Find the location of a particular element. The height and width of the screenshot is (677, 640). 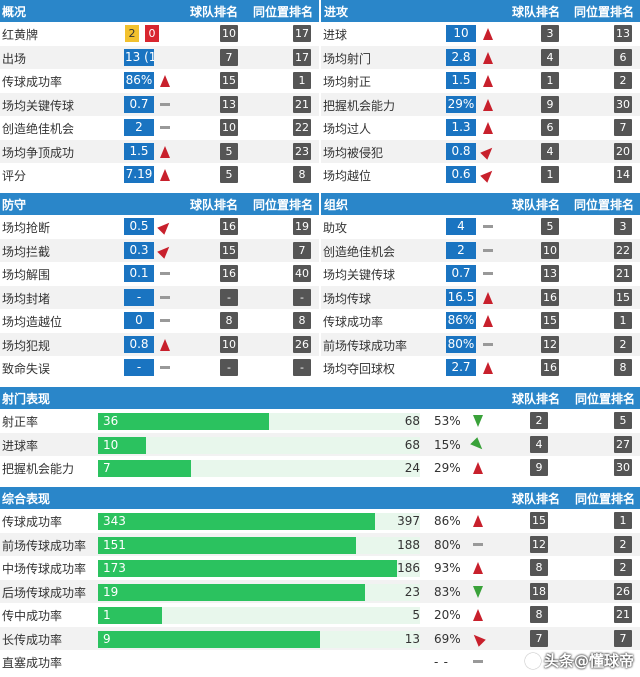

total-count: 186 is located at coordinates (408, 568).